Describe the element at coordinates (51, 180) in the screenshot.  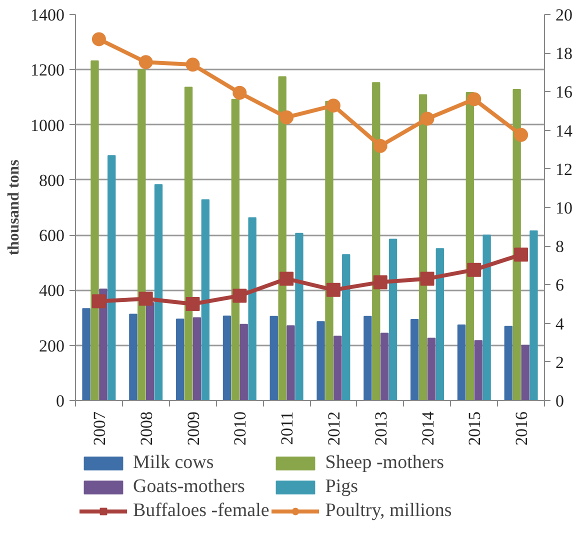
I see `y-tick-label: 800` at that location.